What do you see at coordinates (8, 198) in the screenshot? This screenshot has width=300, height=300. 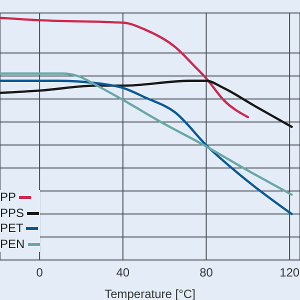 I see `legend-label: PP` at bounding box center [8, 198].